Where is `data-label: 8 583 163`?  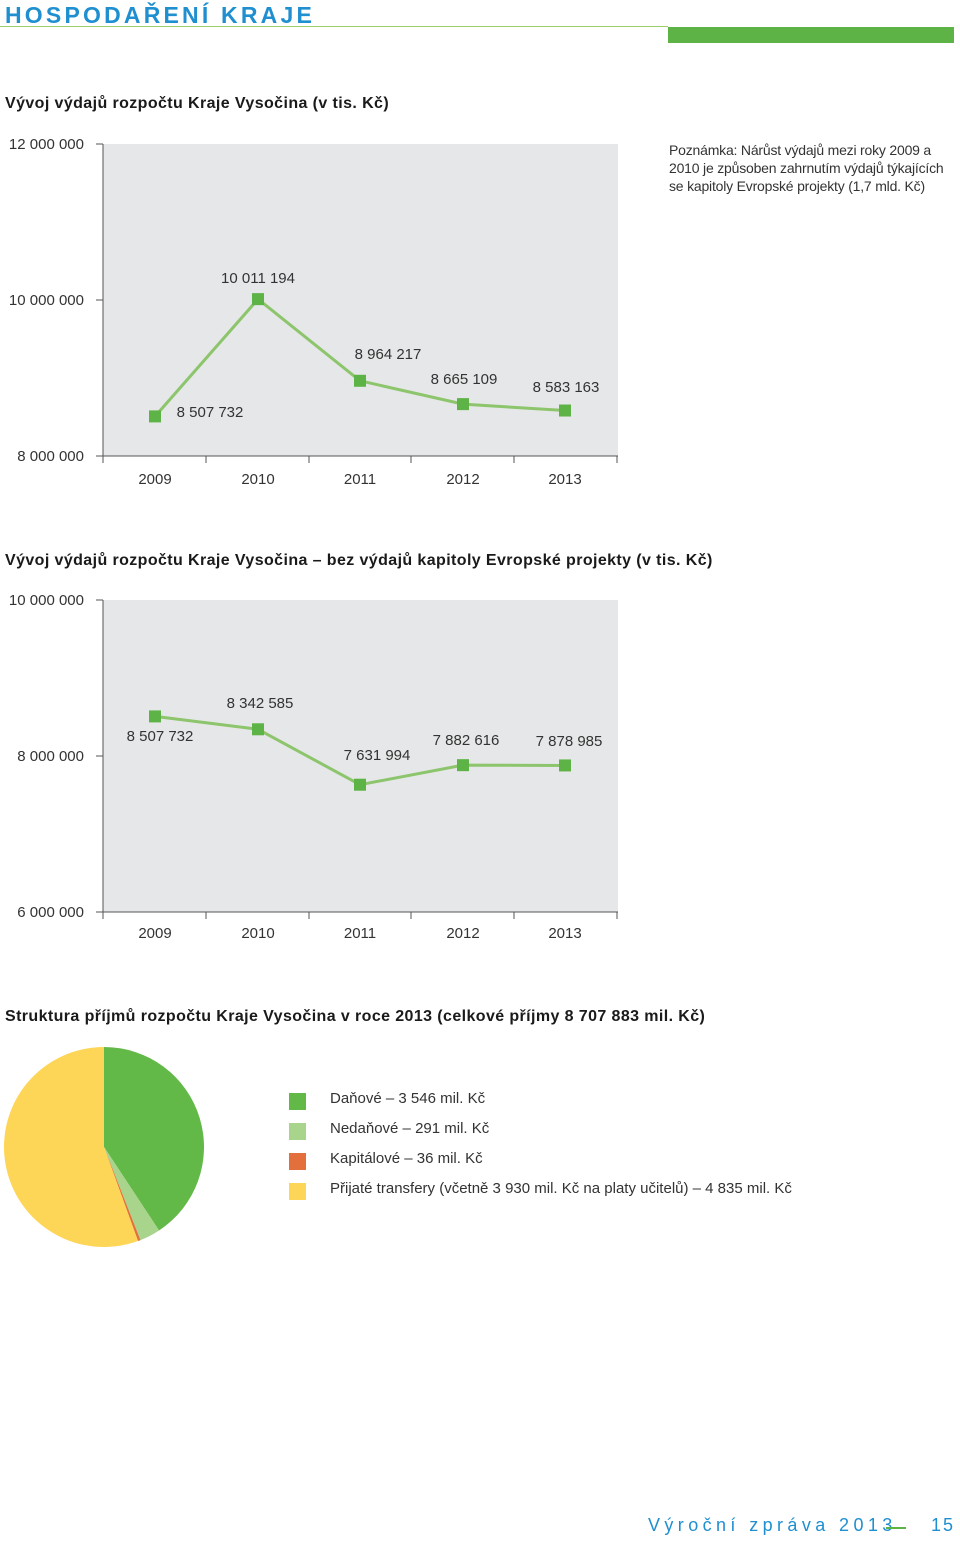
data-label: 8 583 163 is located at coordinates (566, 387).